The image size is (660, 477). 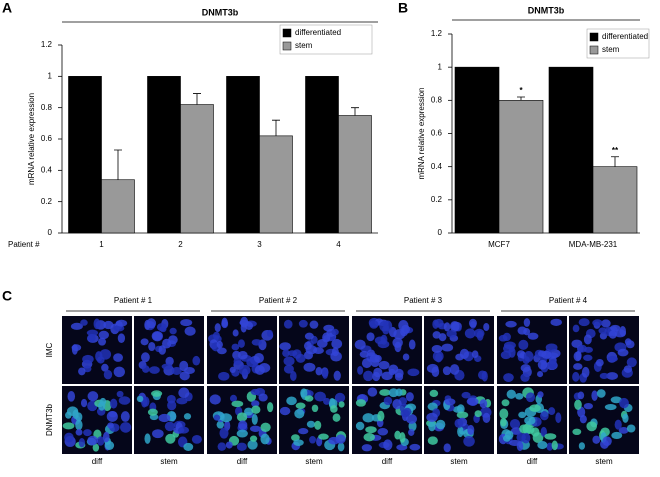 I want to click on y-axis-label: mRNA relative expression, so click(x=31, y=139).